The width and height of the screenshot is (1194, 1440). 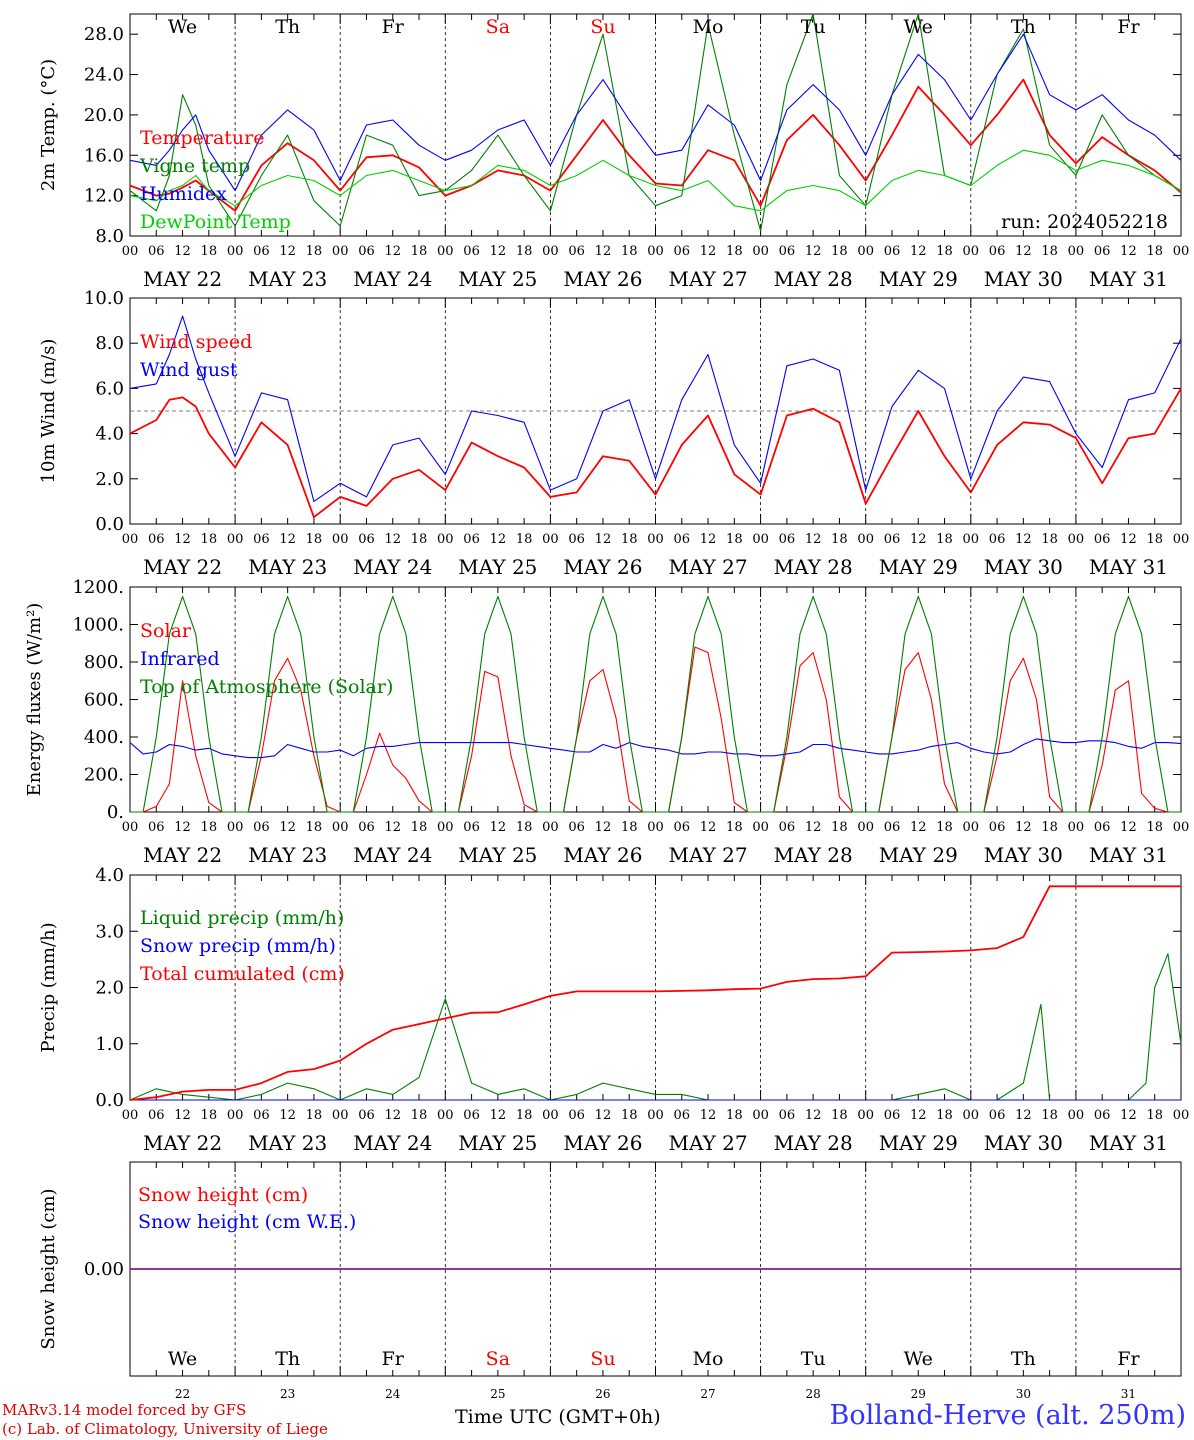 What do you see at coordinates (104, 298) in the screenshot?
I see `y-tick-label: 10.0` at bounding box center [104, 298].